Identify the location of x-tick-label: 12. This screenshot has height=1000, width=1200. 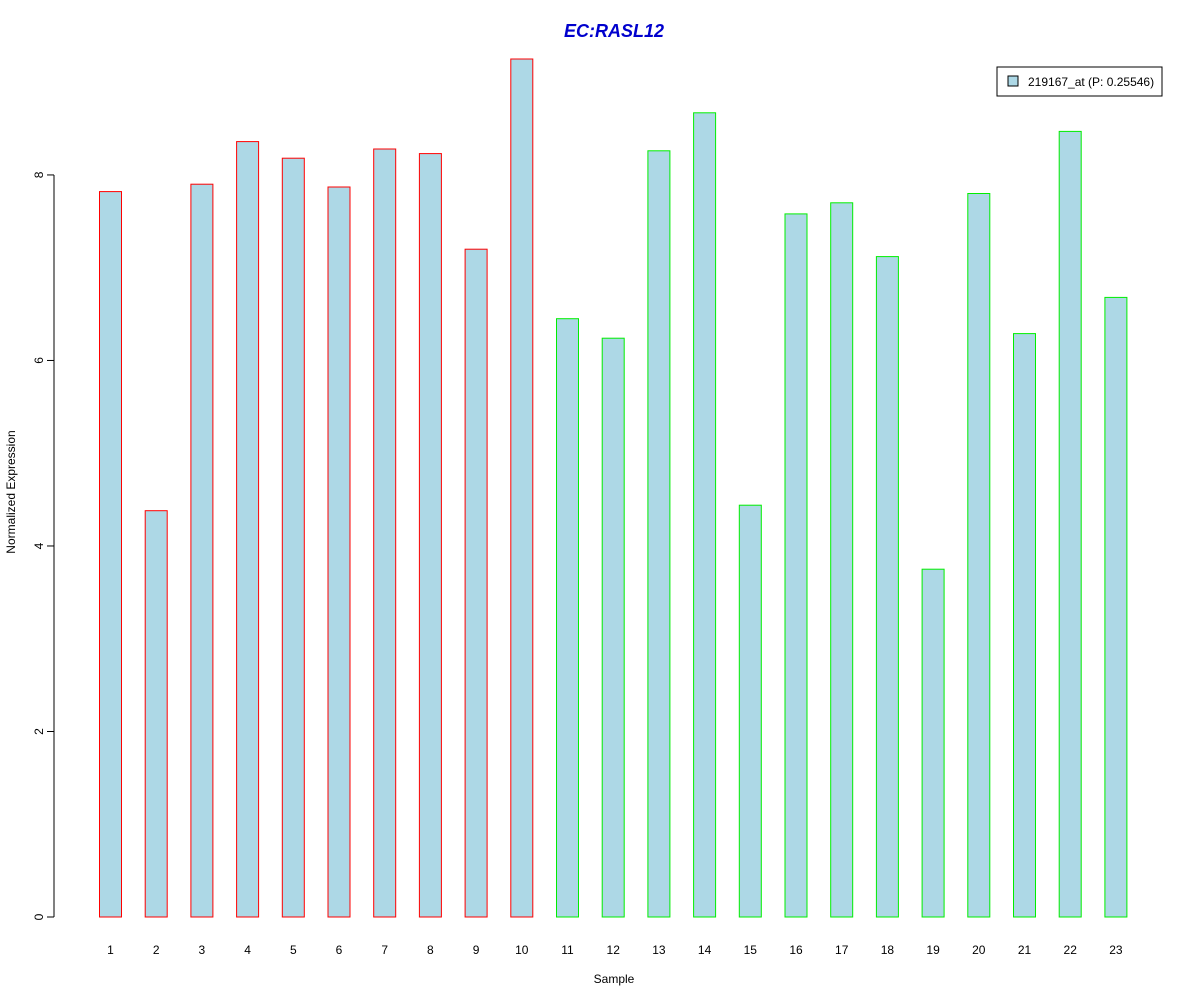
(614, 950).